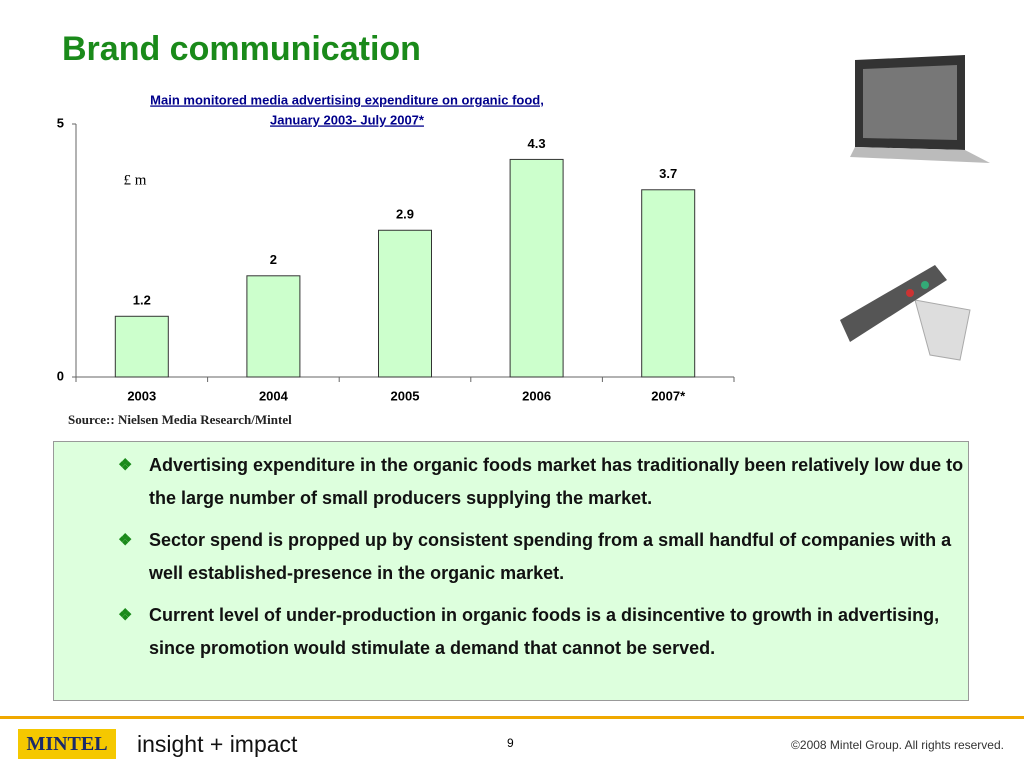 The image size is (1024, 768). Describe the element at coordinates (217, 744) in the screenshot. I see `tagline: insight + impact` at that location.